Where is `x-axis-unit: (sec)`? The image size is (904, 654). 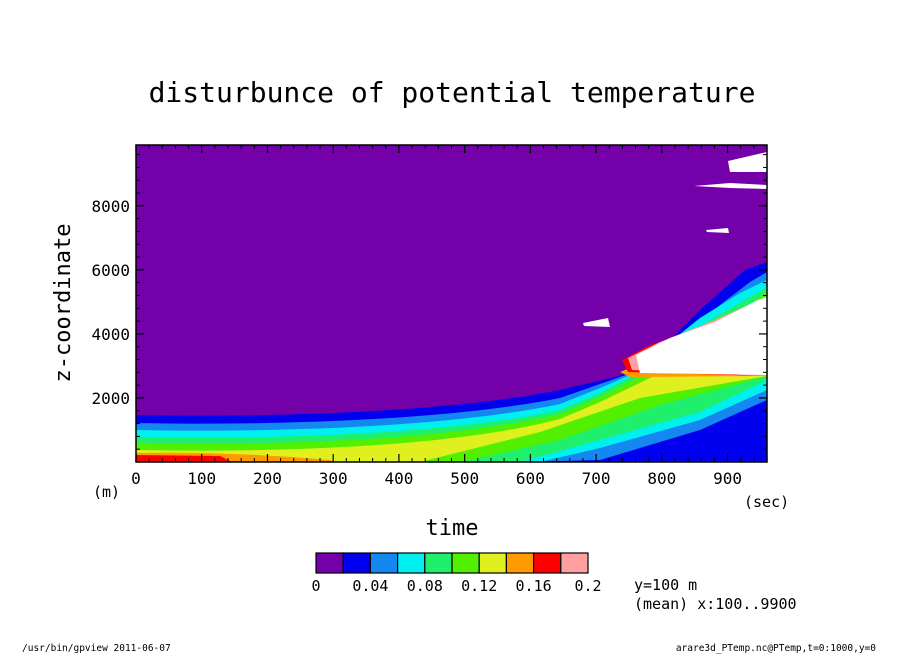 x-axis-unit: (sec) is located at coordinates (766, 502).